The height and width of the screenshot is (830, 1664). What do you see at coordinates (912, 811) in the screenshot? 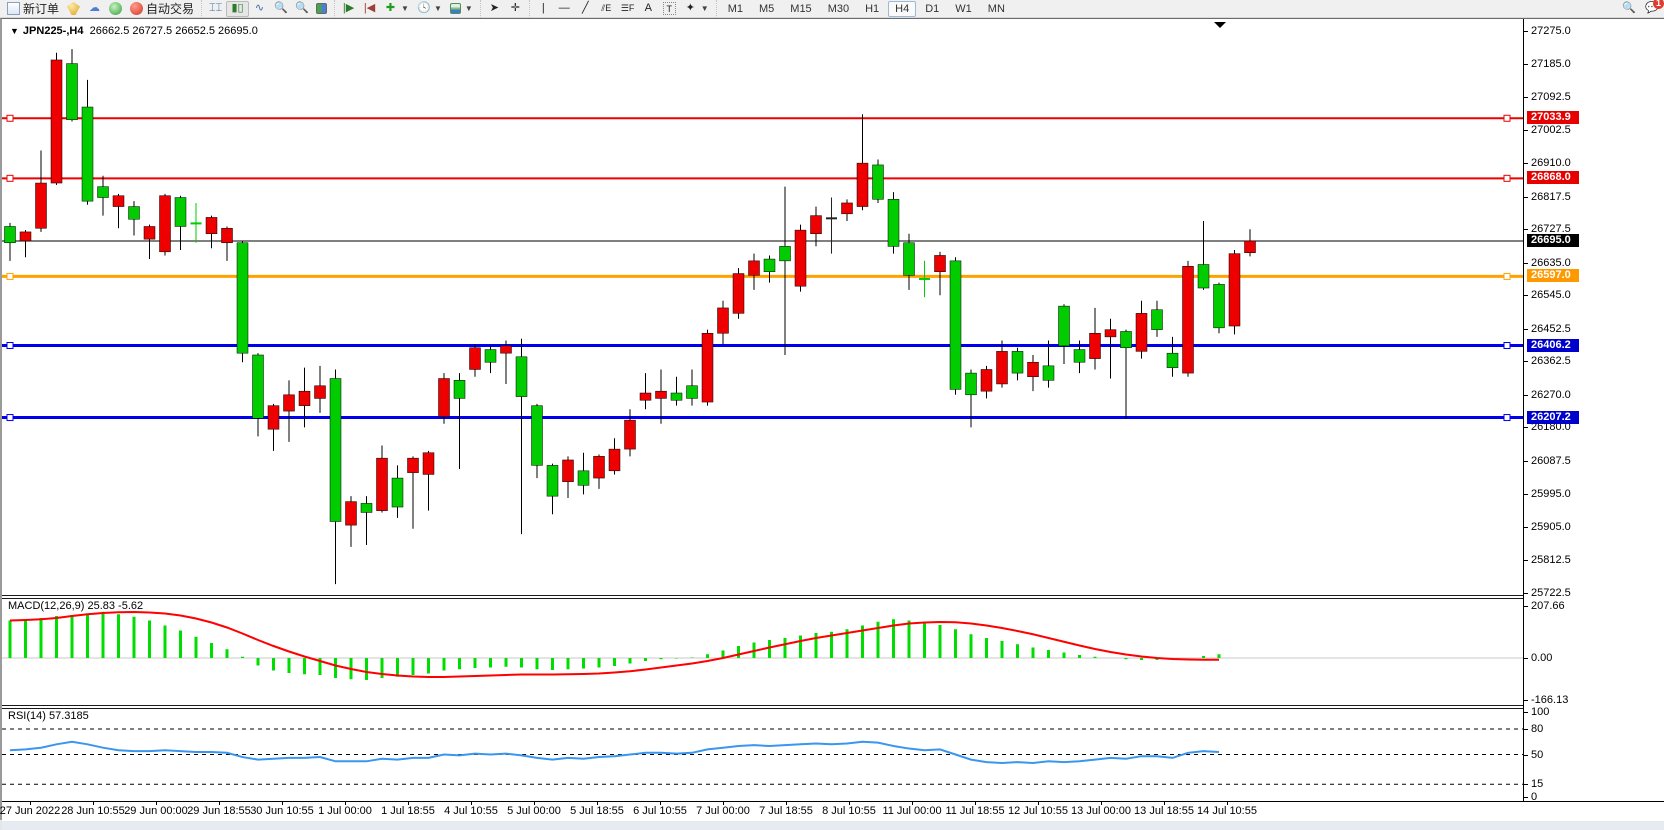
I see `time-tick-label: 11 Jul 00:00` at bounding box center [912, 811].